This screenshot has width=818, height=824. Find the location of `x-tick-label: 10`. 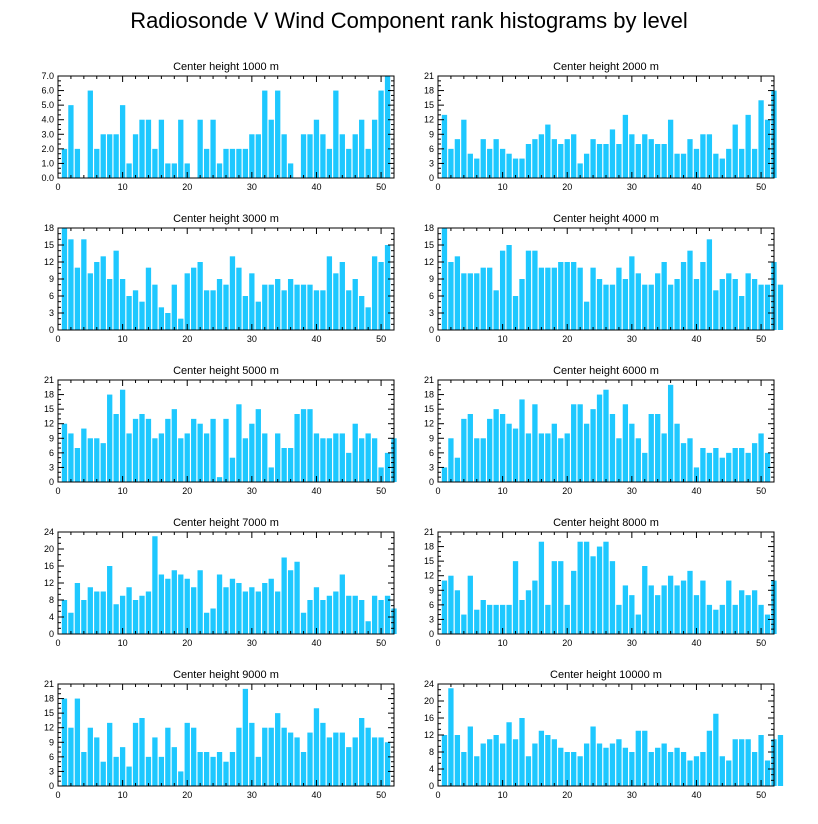

x-tick-label: 10 is located at coordinates (503, 643).